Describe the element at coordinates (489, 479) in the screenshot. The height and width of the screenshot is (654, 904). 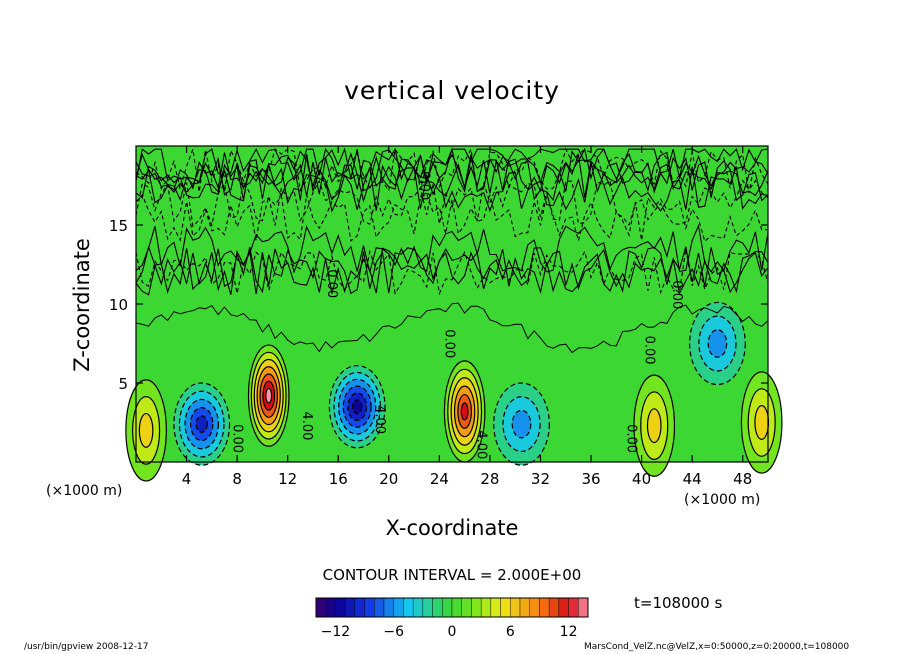
I see `x-tick-label: 28` at that location.